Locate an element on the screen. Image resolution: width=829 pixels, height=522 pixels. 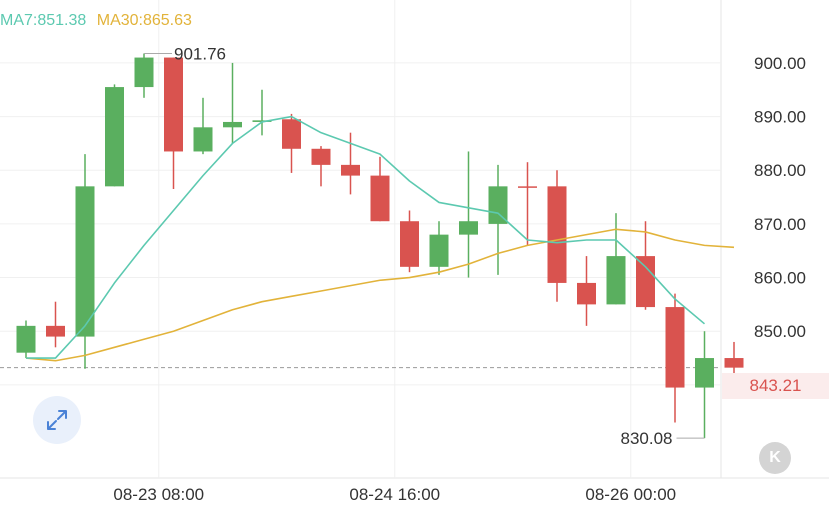
y-tick-label: 890.00 is located at coordinates (780, 117).